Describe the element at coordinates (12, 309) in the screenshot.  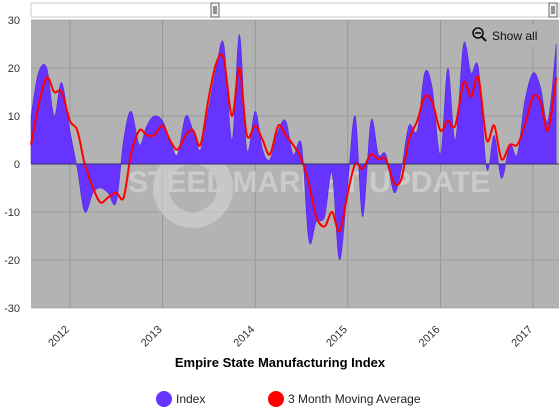
I see `y-tick-label: -30` at that location.